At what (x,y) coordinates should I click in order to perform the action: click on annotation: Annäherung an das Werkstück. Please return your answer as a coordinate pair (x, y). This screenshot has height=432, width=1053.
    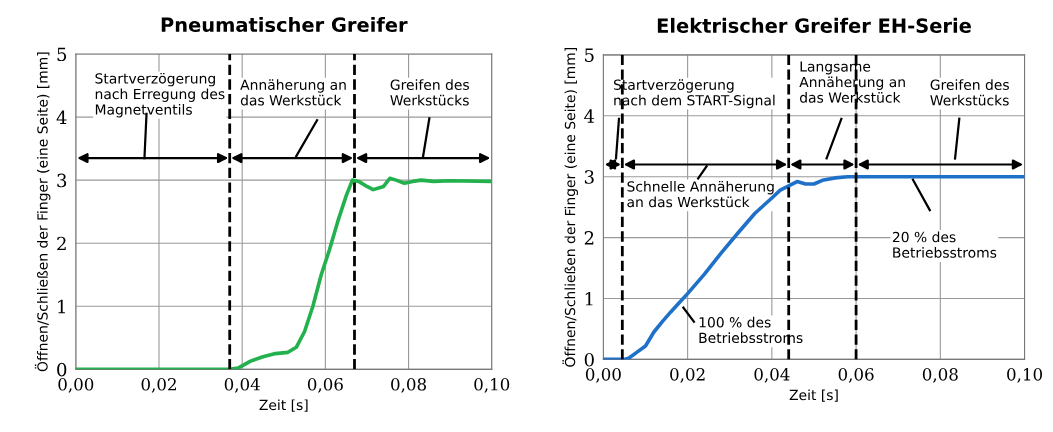
    Looking at the image, I should click on (293, 92).